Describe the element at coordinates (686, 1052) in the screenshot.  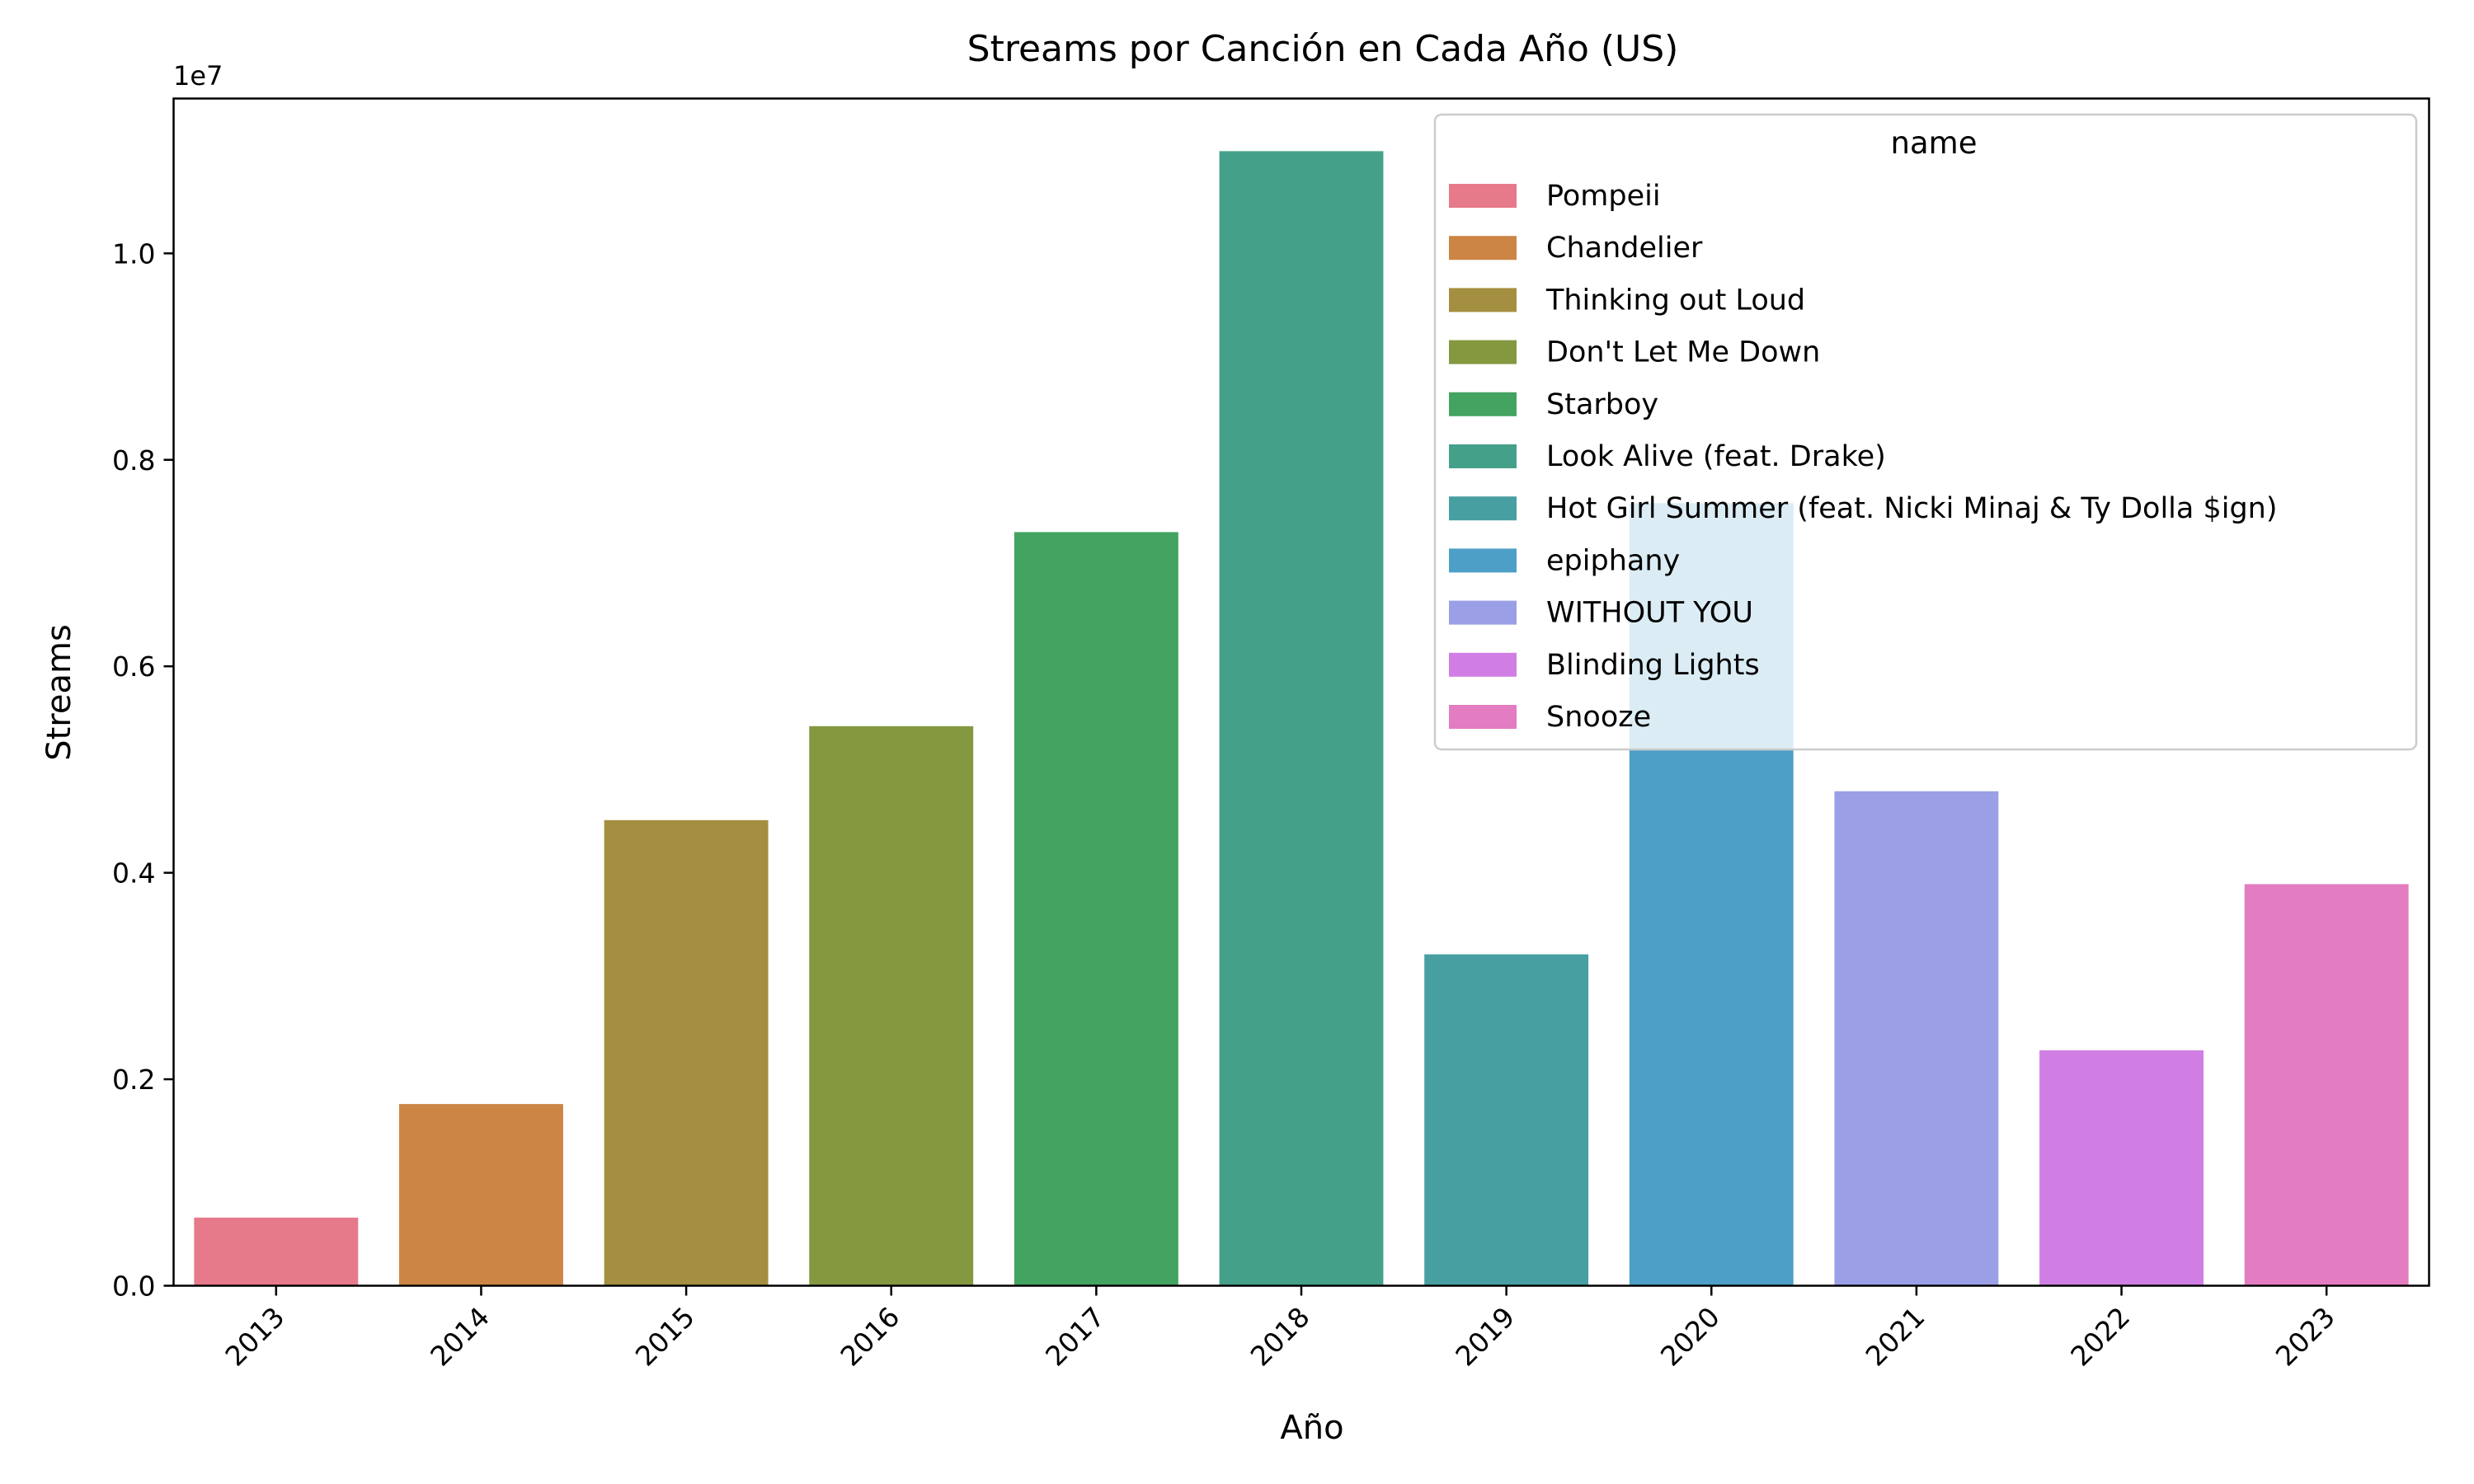
I see `bar-2015` at that location.